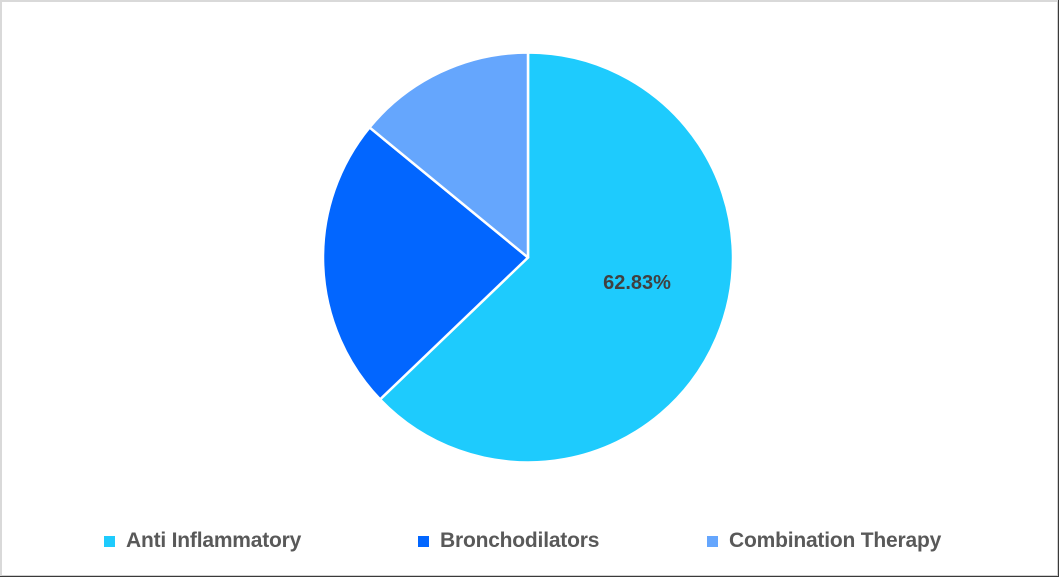 This screenshot has height=577, width=1059. I want to click on legend-label: Bronchodilators, so click(520, 540).